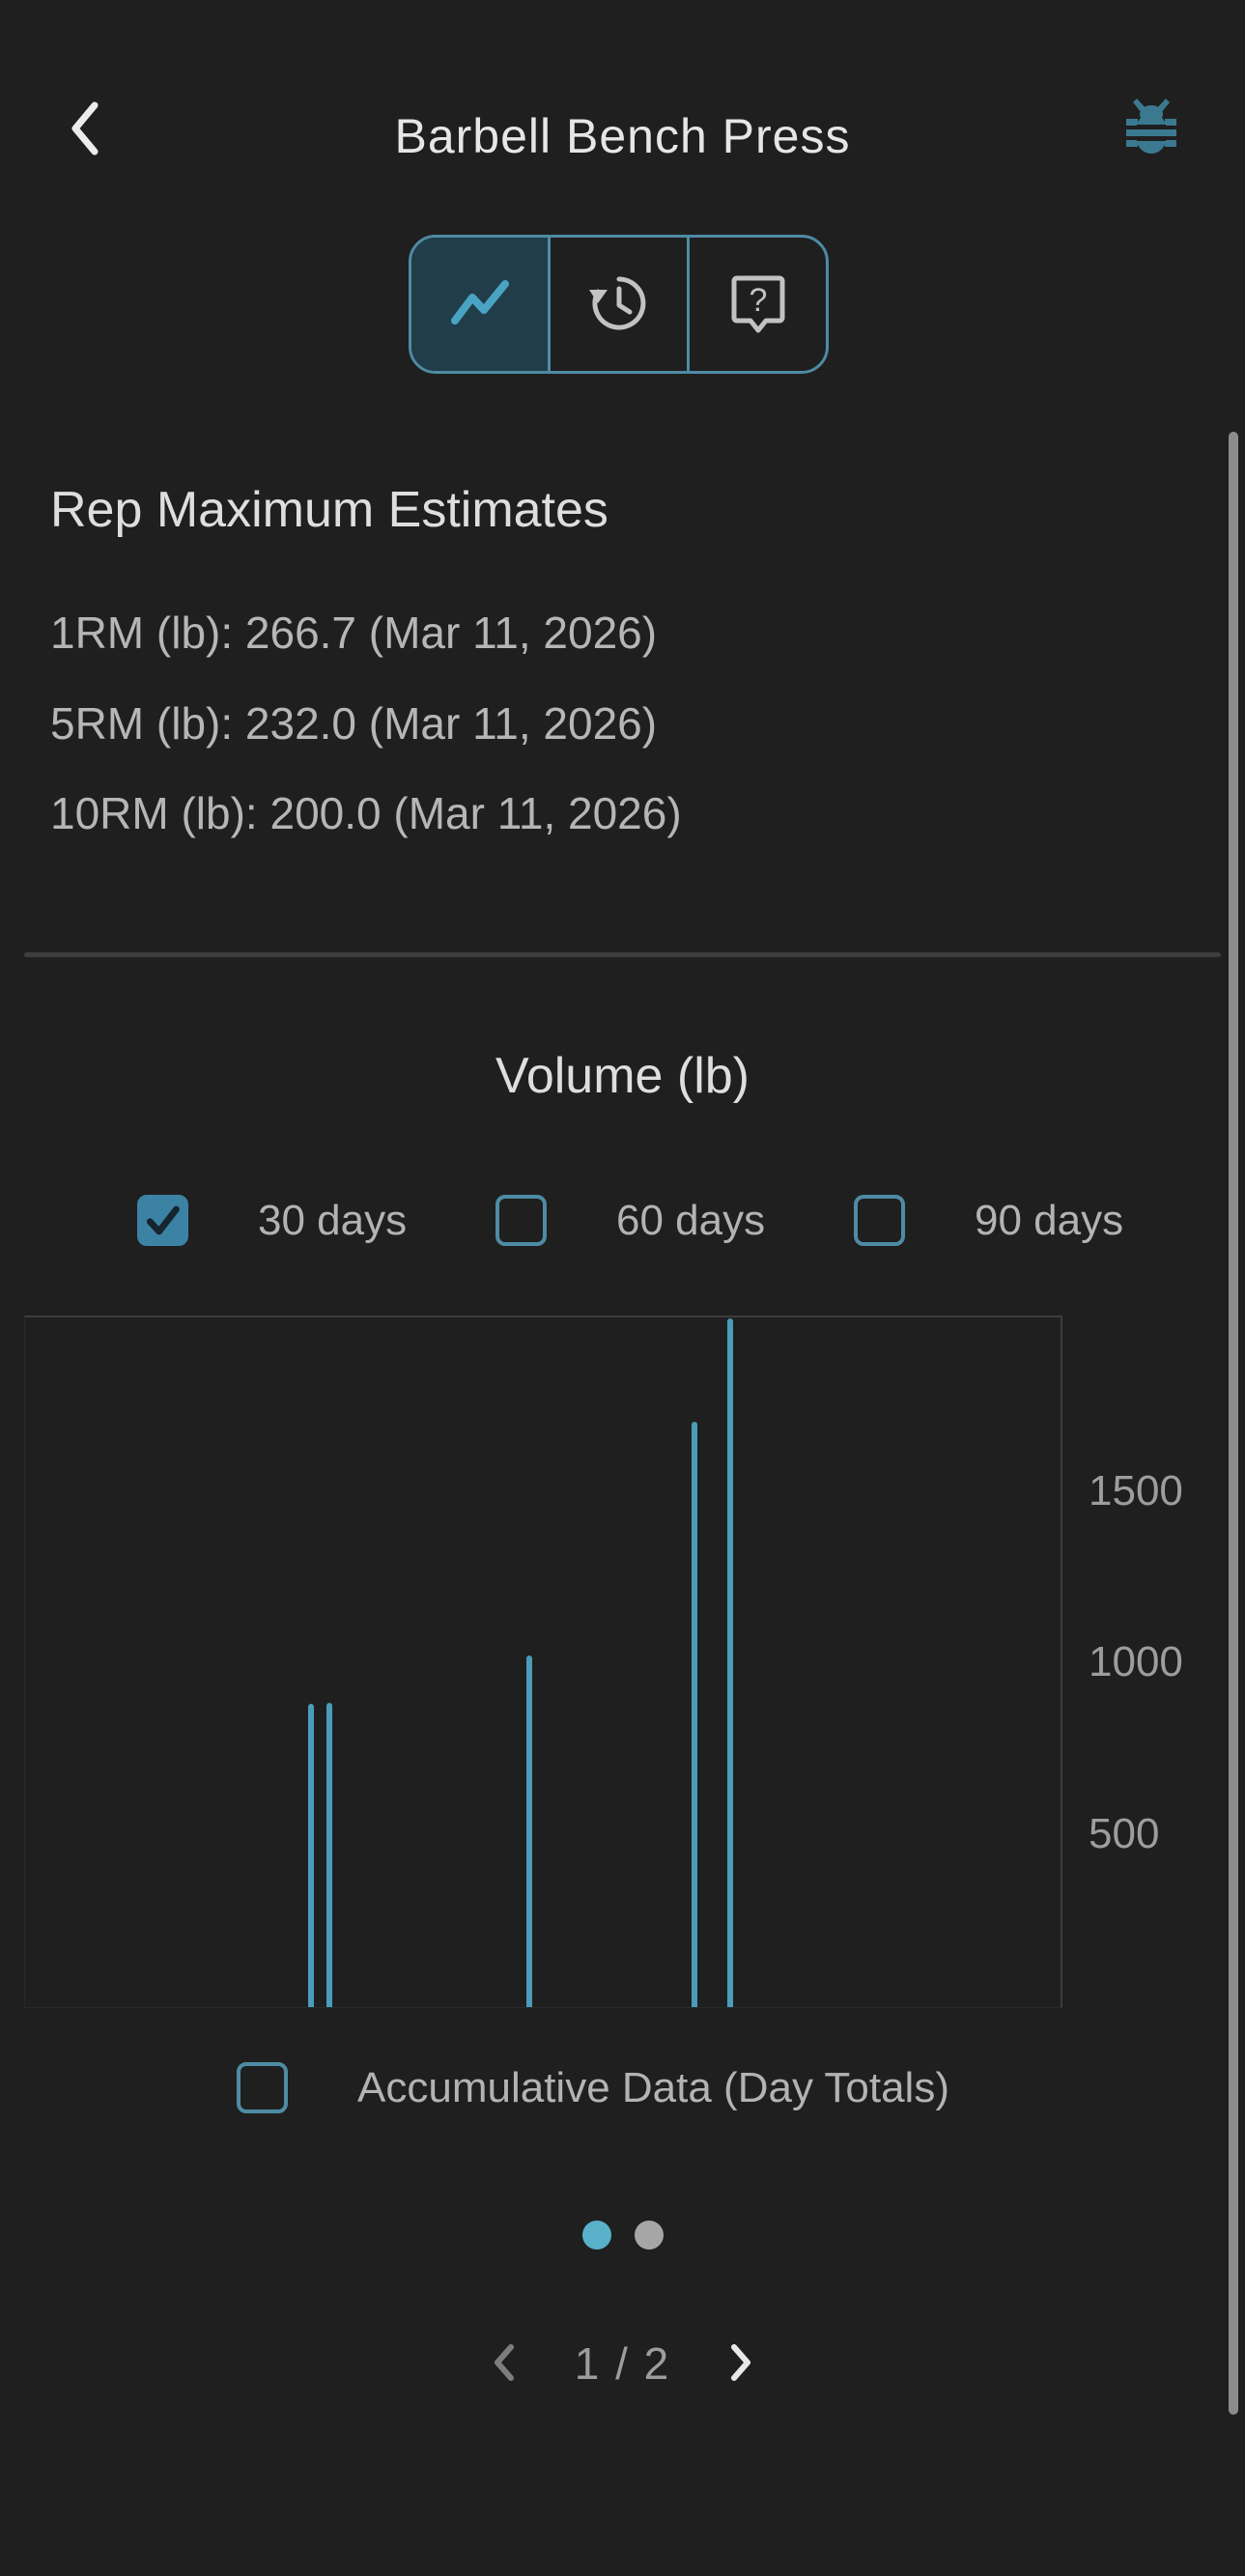 The width and height of the screenshot is (1245, 2576). Describe the element at coordinates (354, 633) in the screenshot. I see `rep-max-row-1rm: 1RM (lb): 266.7 (Mar 11, 2026)` at that location.